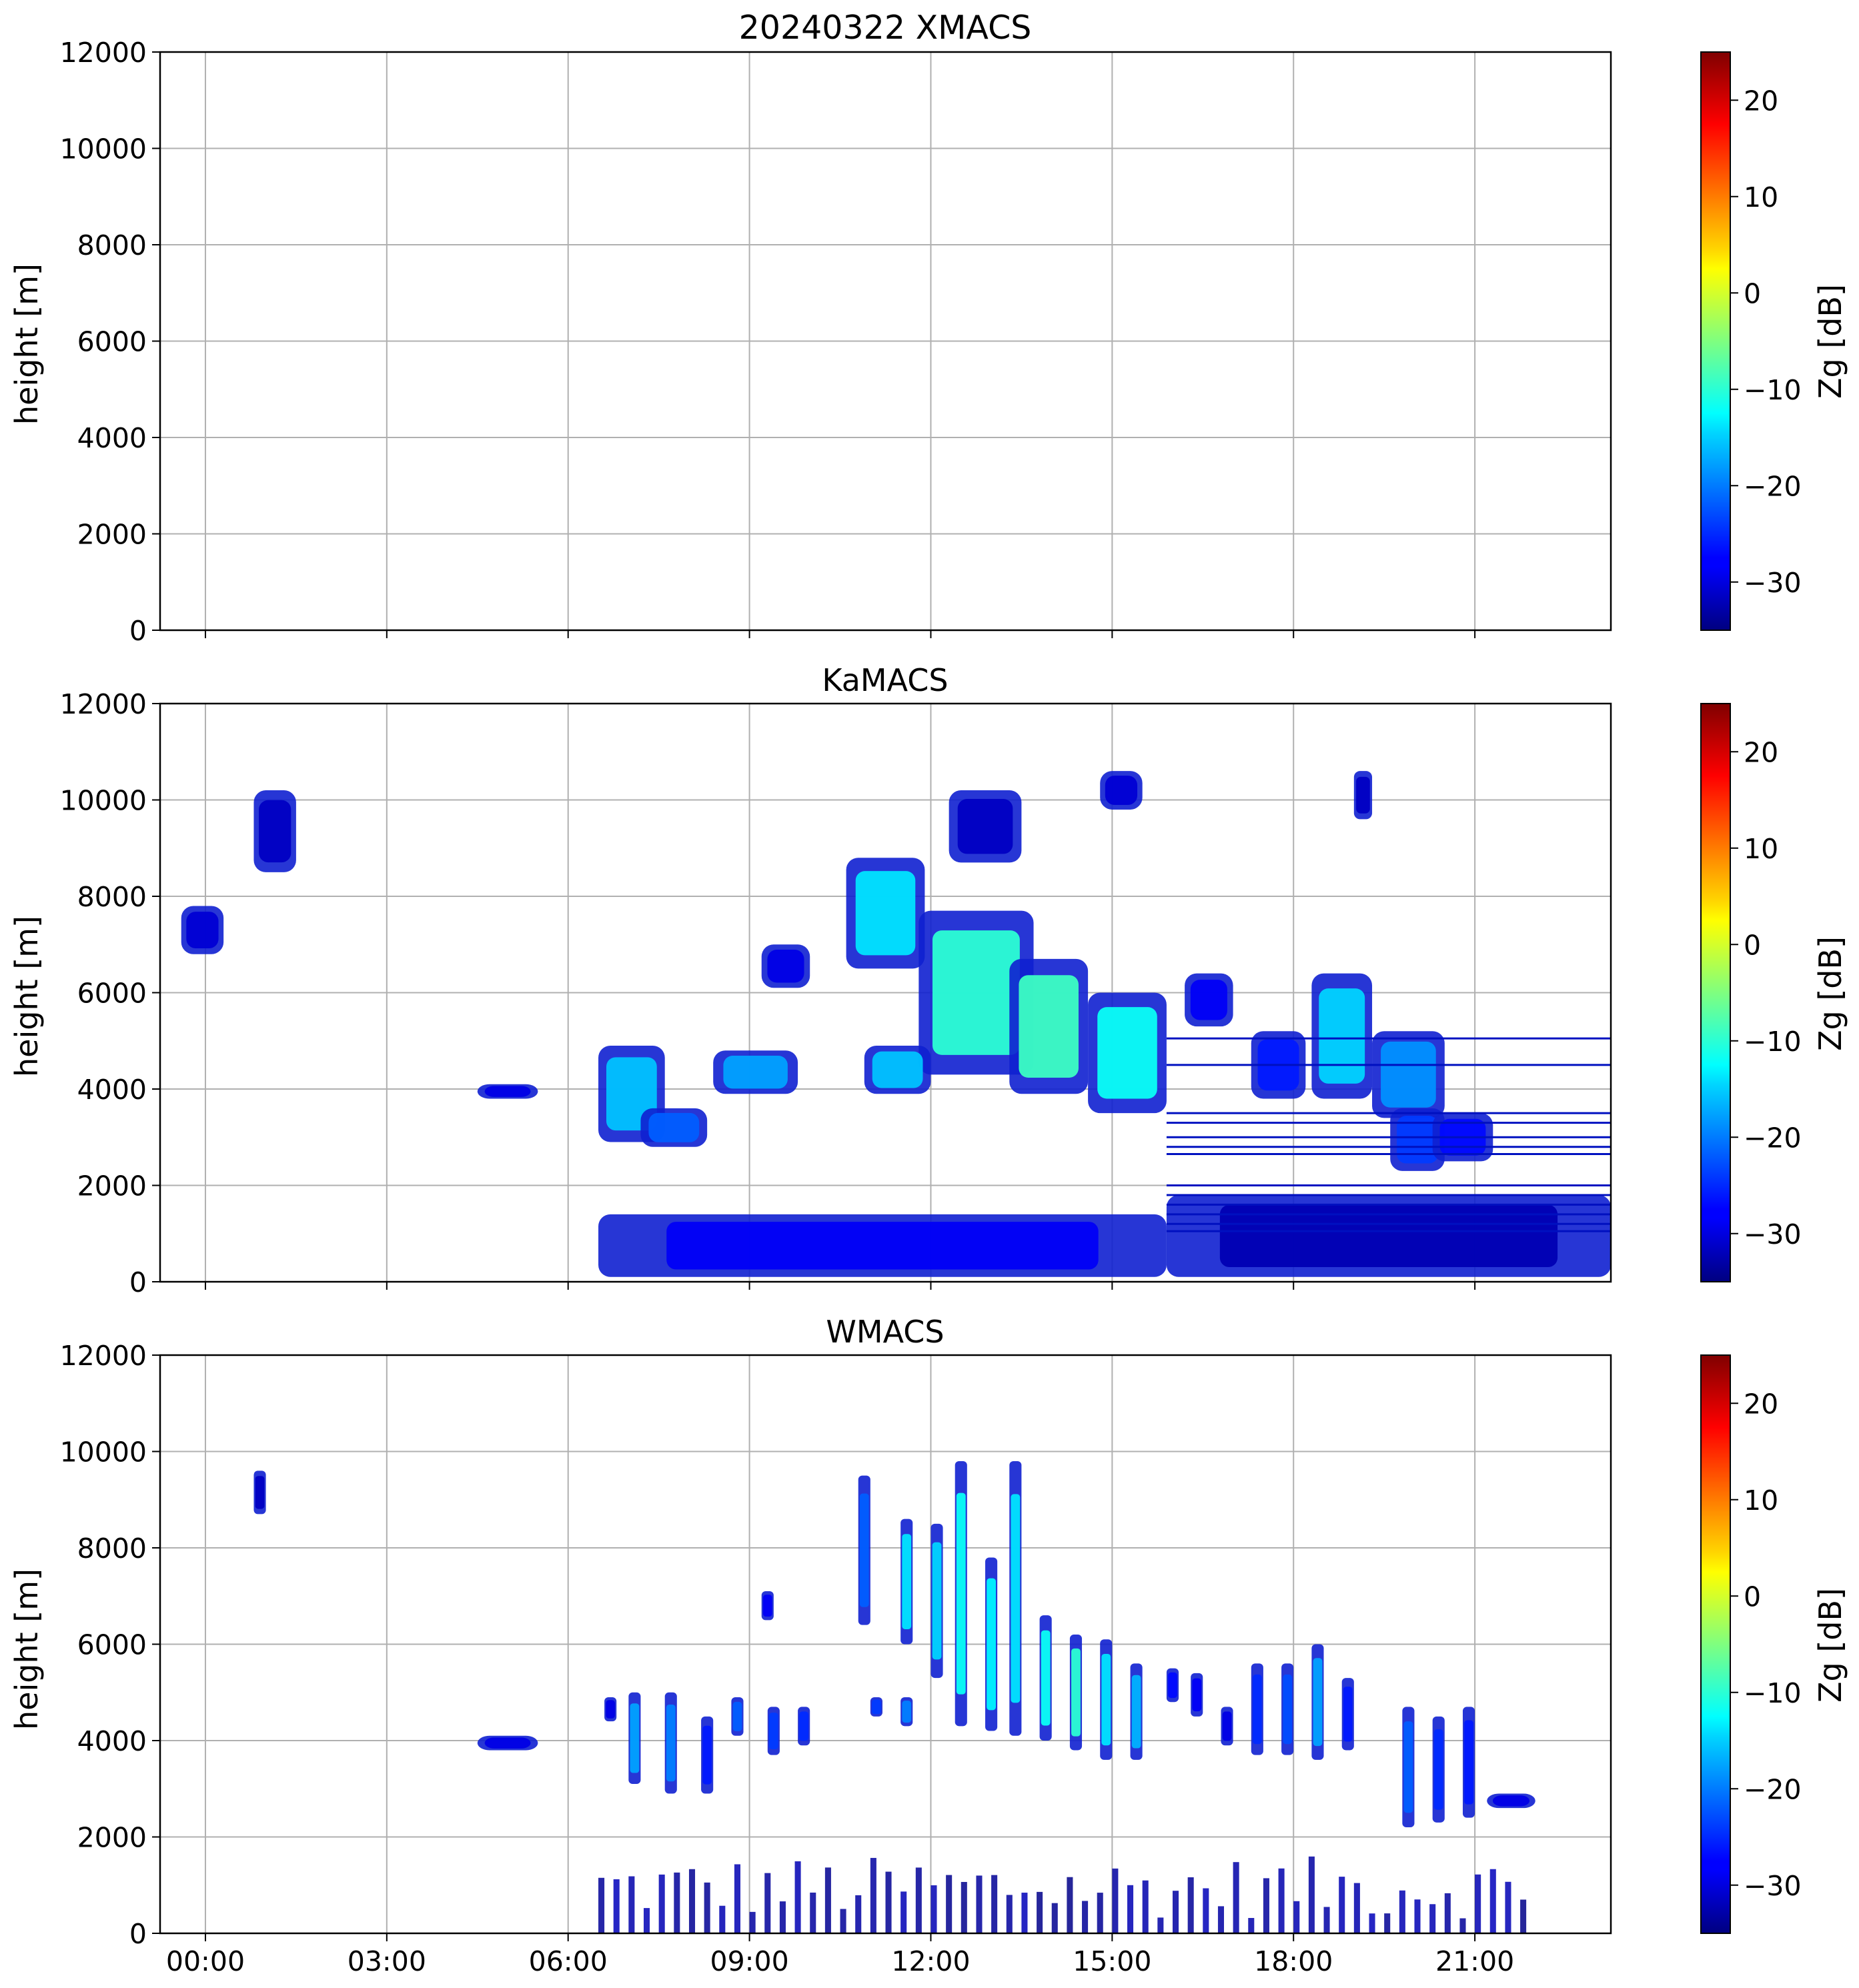  Describe the element at coordinates (112, 535) in the screenshot. I see `y-tick-label: 2000` at that location.